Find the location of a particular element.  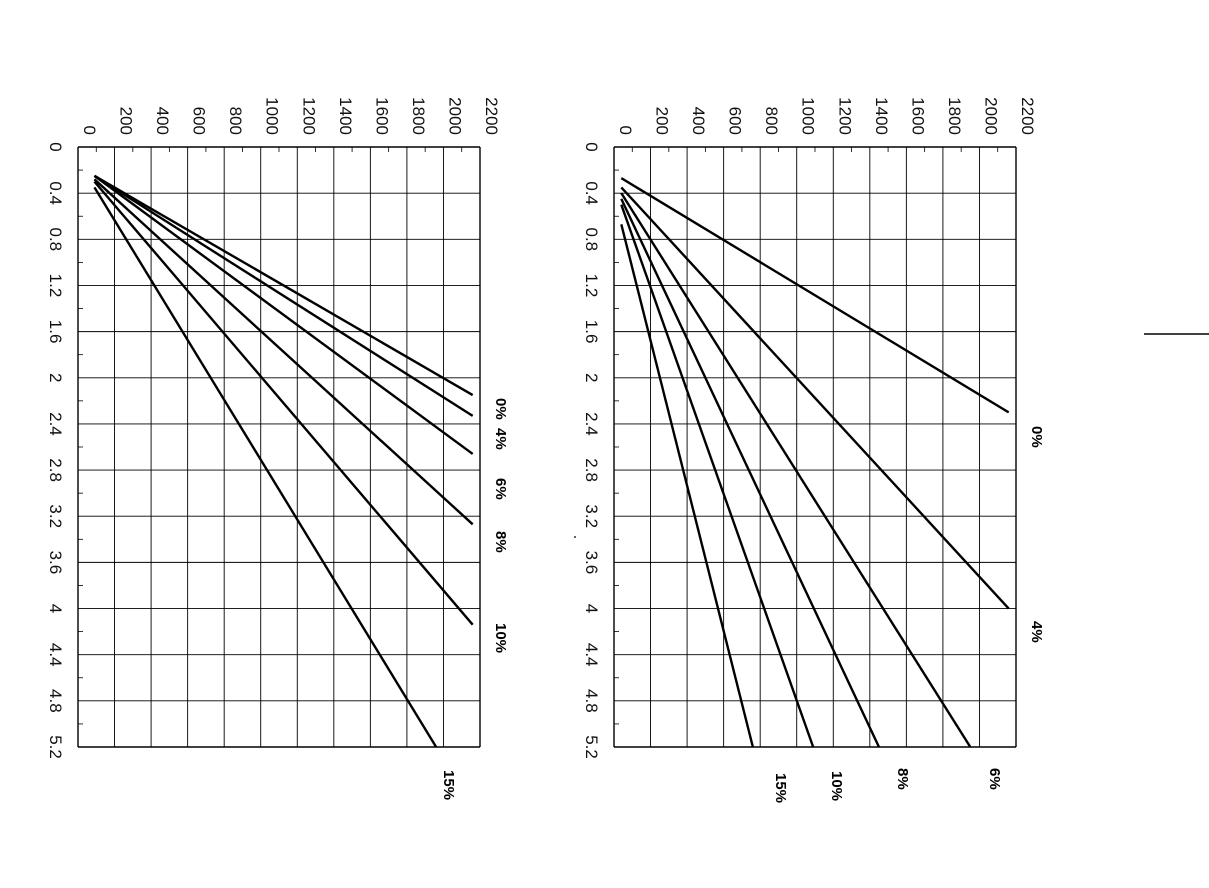

series-line-15pct is located at coordinates (687, 486).